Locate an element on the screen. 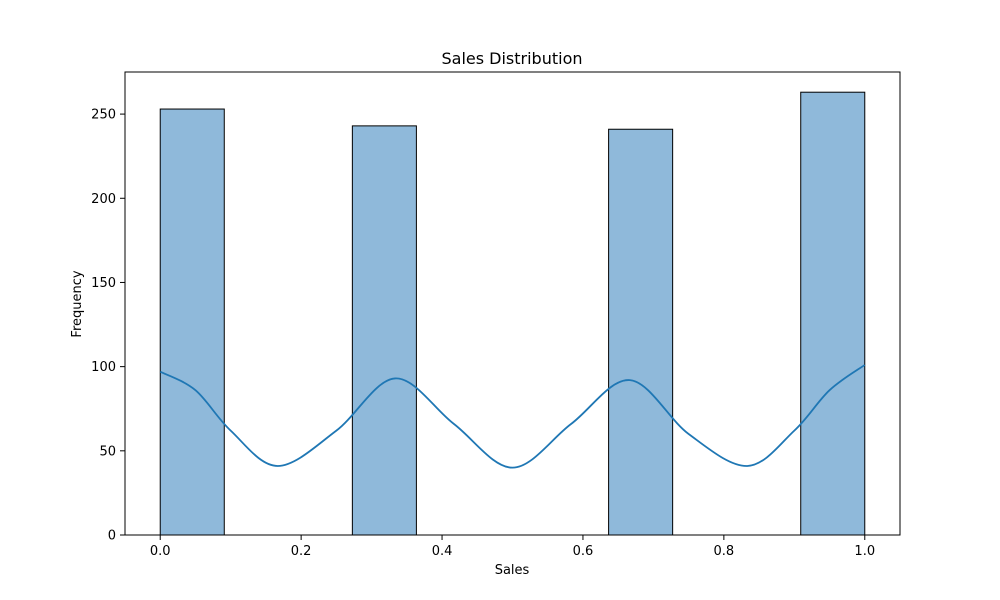  x-axis-label: Sales is located at coordinates (512, 570).